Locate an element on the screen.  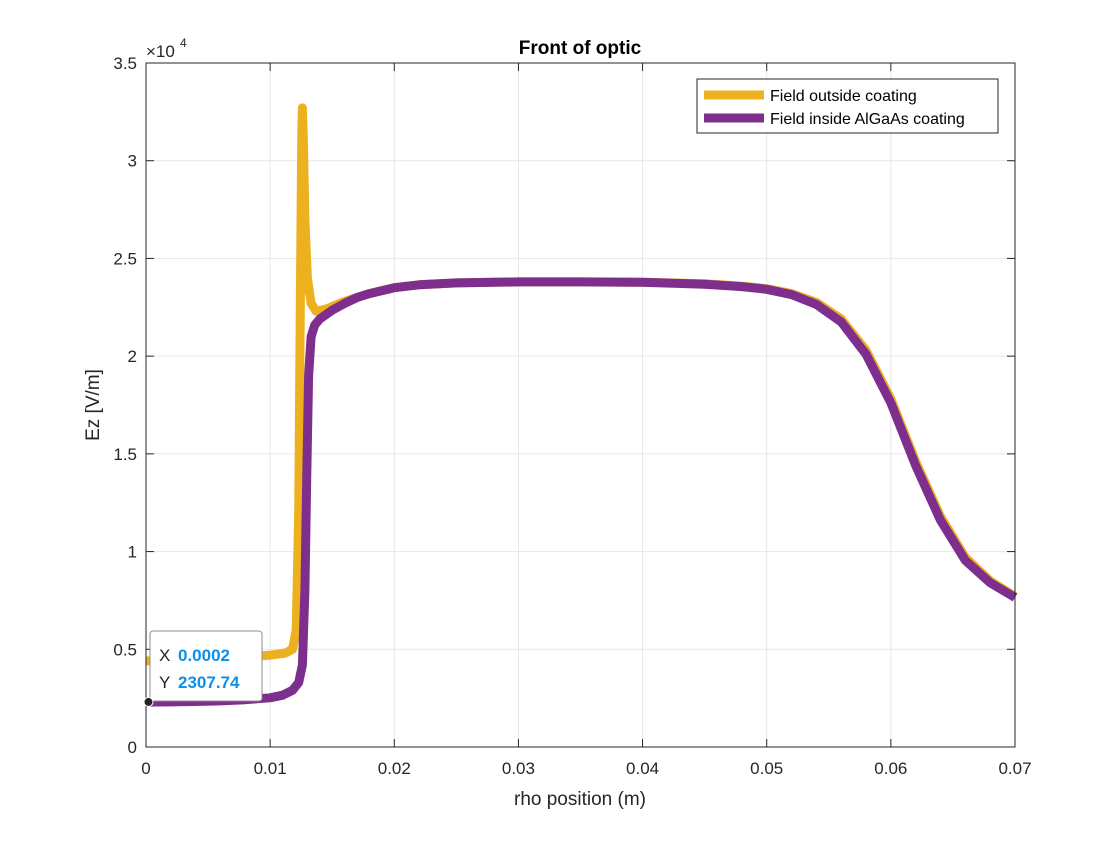
x-tick-label: 0 is located at coordinates (145, 768).